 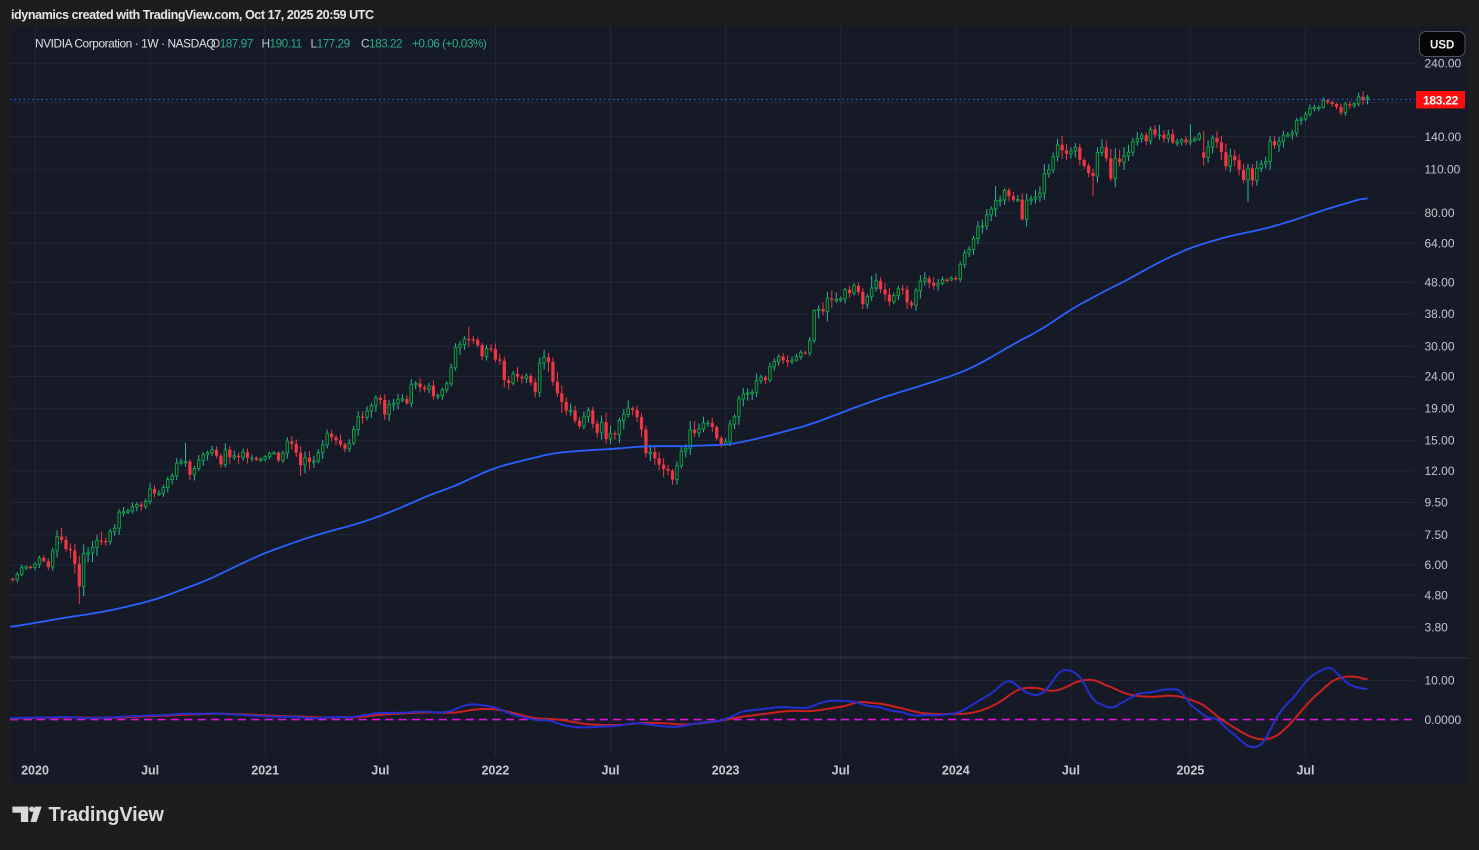 What do you see at coordinates (1440, 681) in the screenshot?
I see `svg-text: 10.00` at bounding box center [1440, 681].